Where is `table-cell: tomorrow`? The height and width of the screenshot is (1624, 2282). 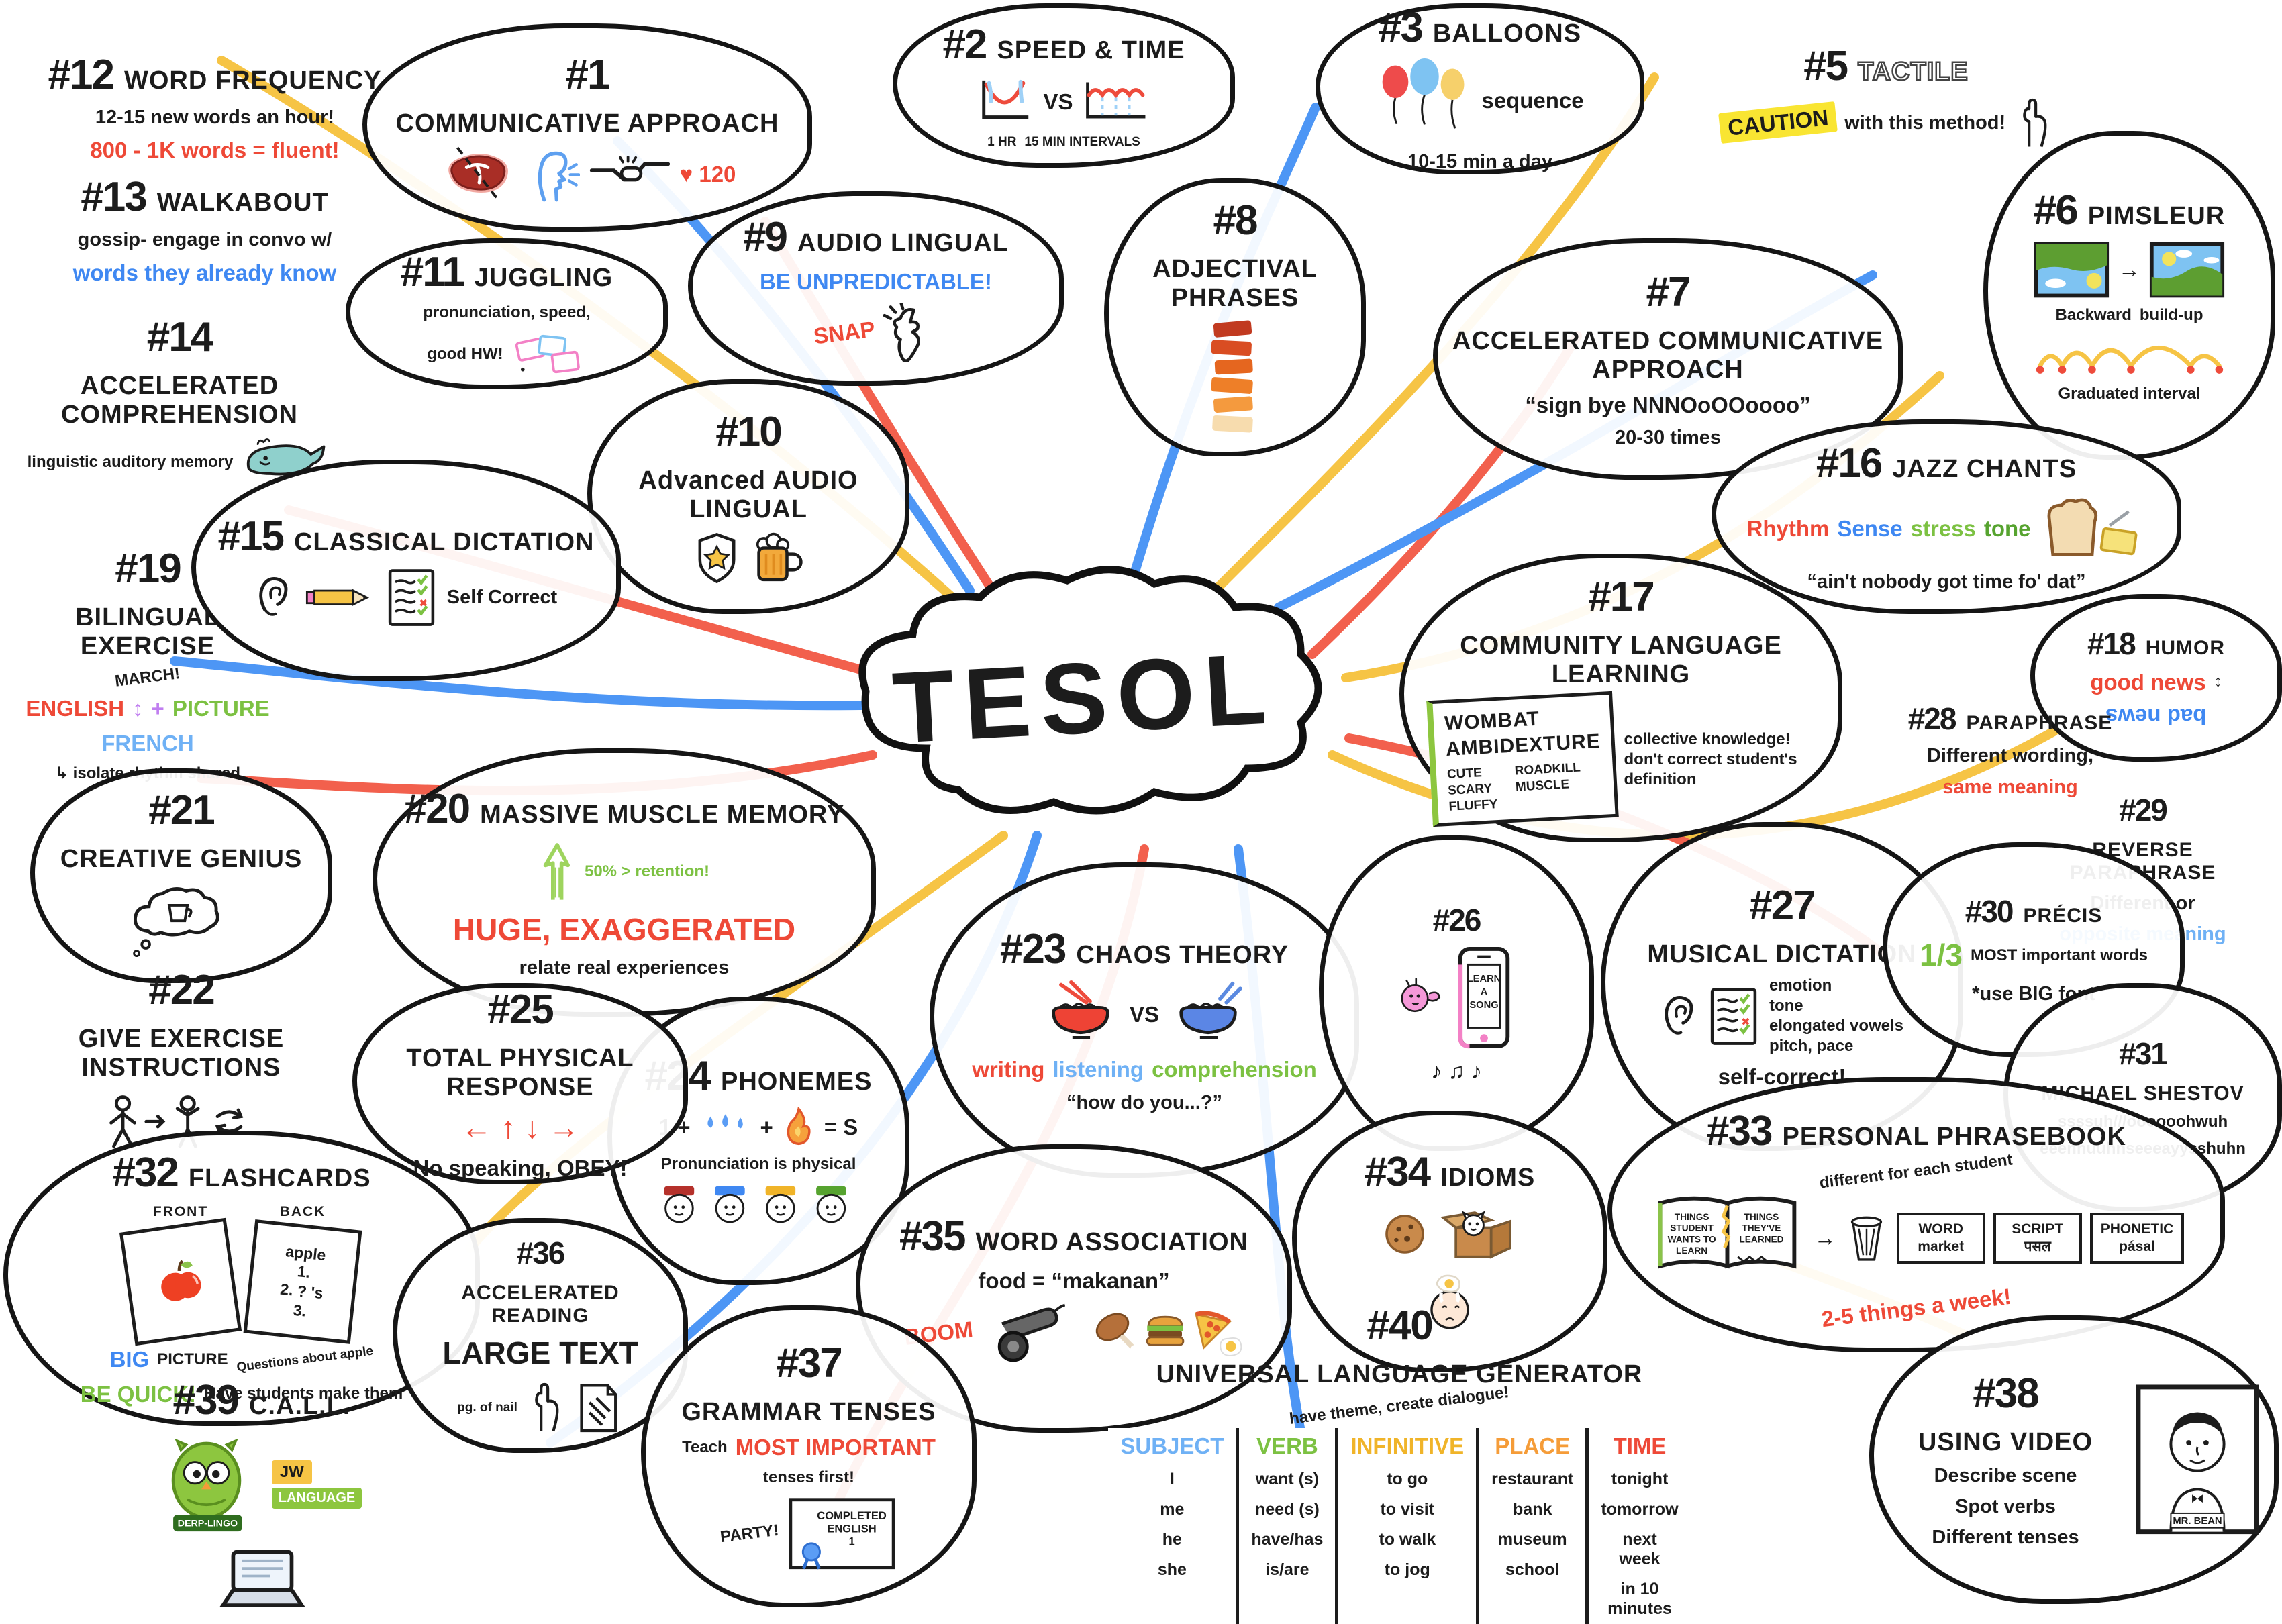 table-cell: tomorrow is located at coordinates (1640, 1510).